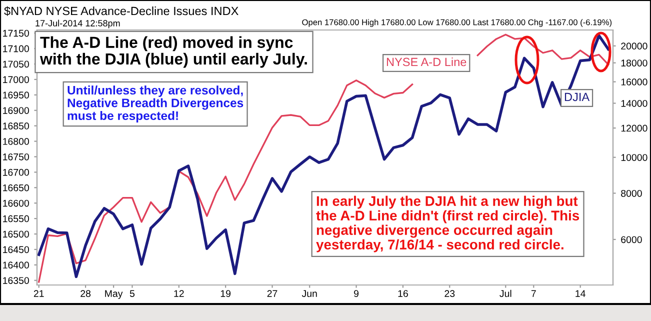 The height and width of the screenshot is (321, 651). What do you see at coordinates (16, 48) in the screenshot?
I see `y-tick-label: 17100` at bounding box center [16, 48].